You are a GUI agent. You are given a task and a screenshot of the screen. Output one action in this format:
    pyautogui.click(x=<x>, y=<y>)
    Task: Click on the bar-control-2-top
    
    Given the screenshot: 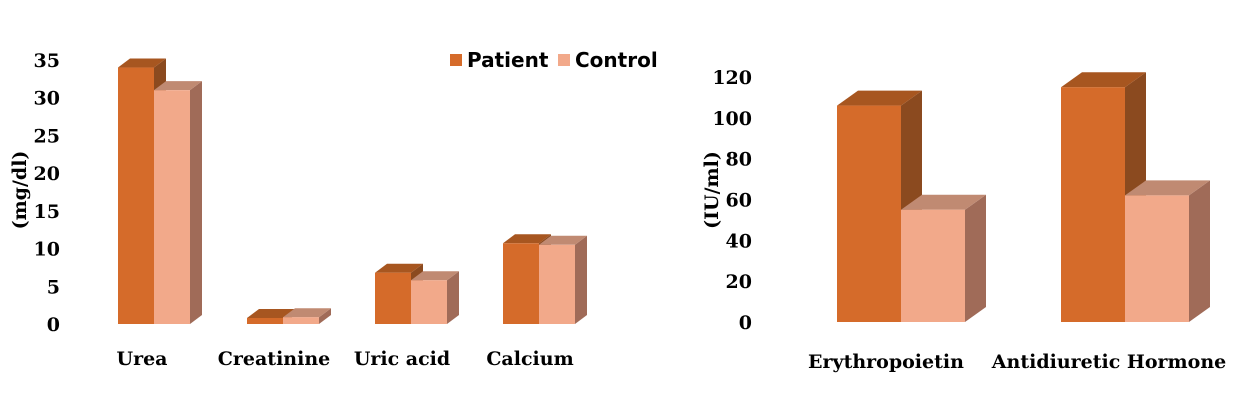 What is the action you would take?
    pyautogui.click(x=435, y=276)
    